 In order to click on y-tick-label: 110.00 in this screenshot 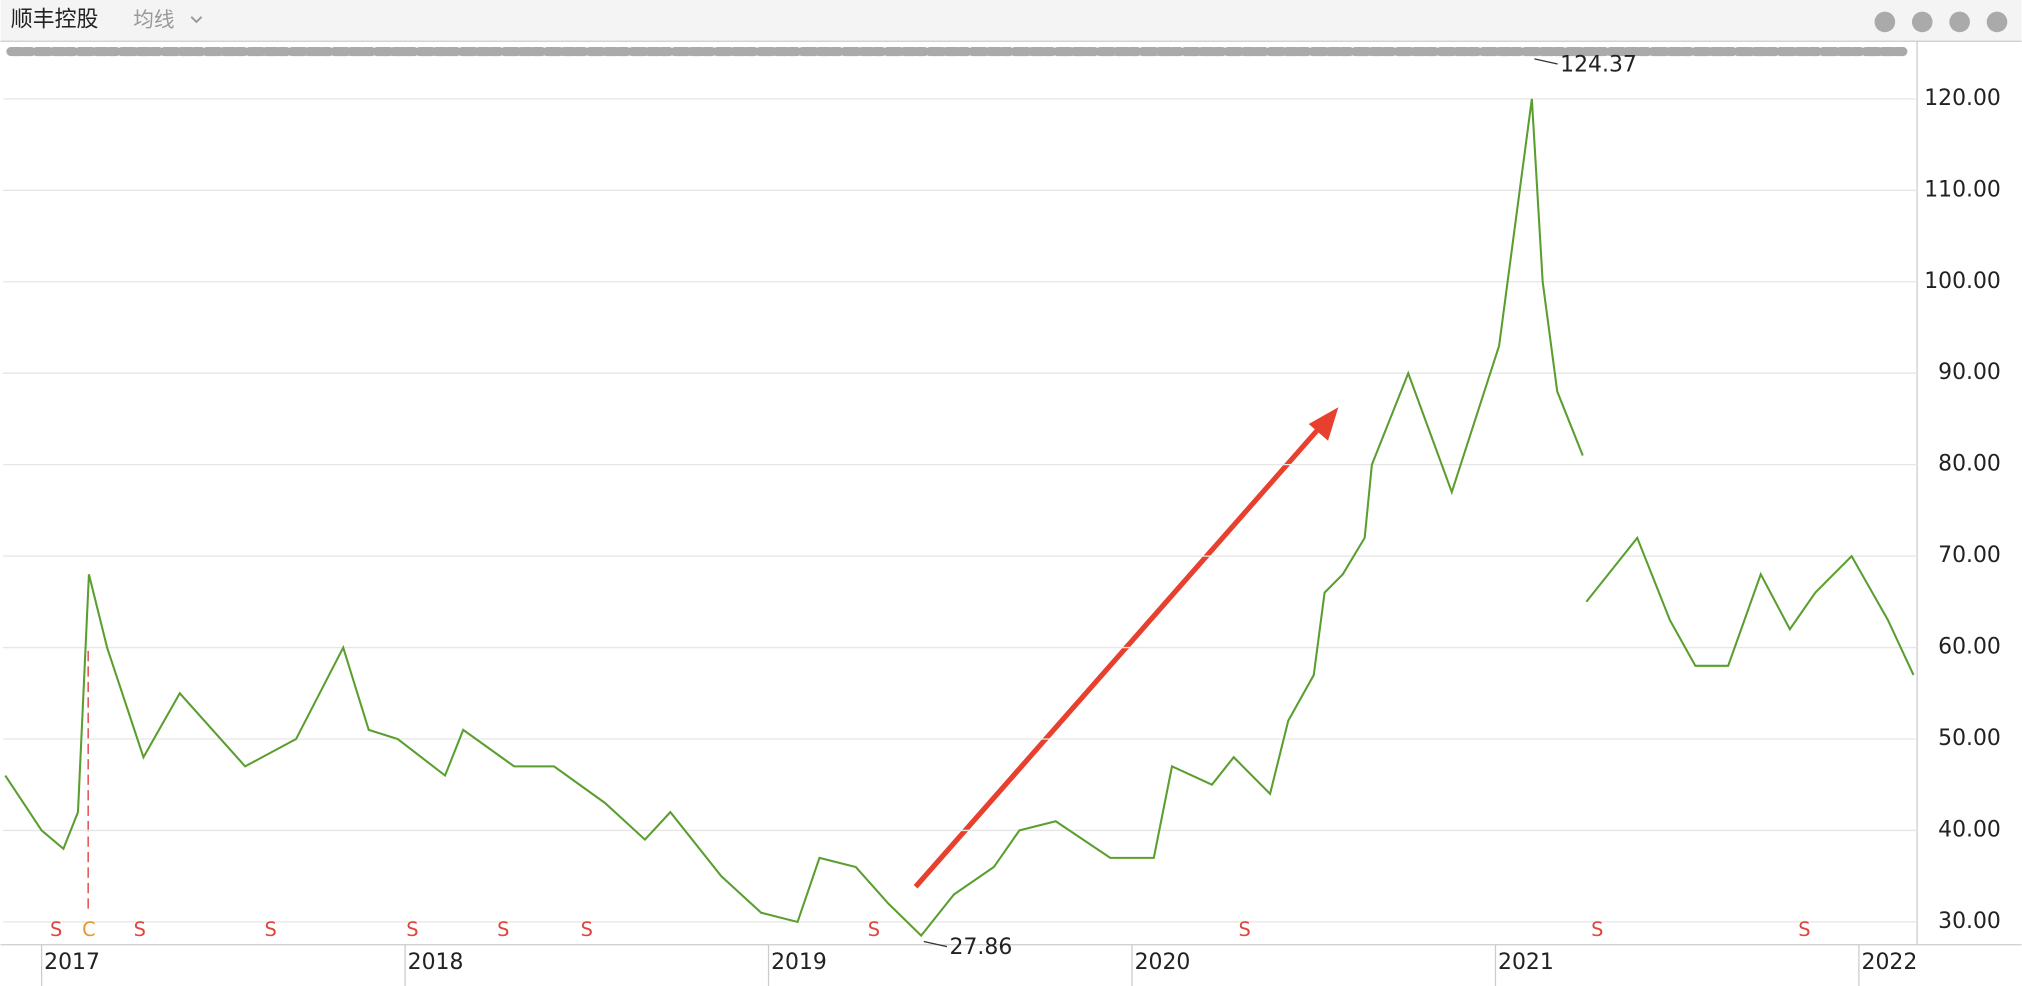, I will do `click(1962, 189)`.